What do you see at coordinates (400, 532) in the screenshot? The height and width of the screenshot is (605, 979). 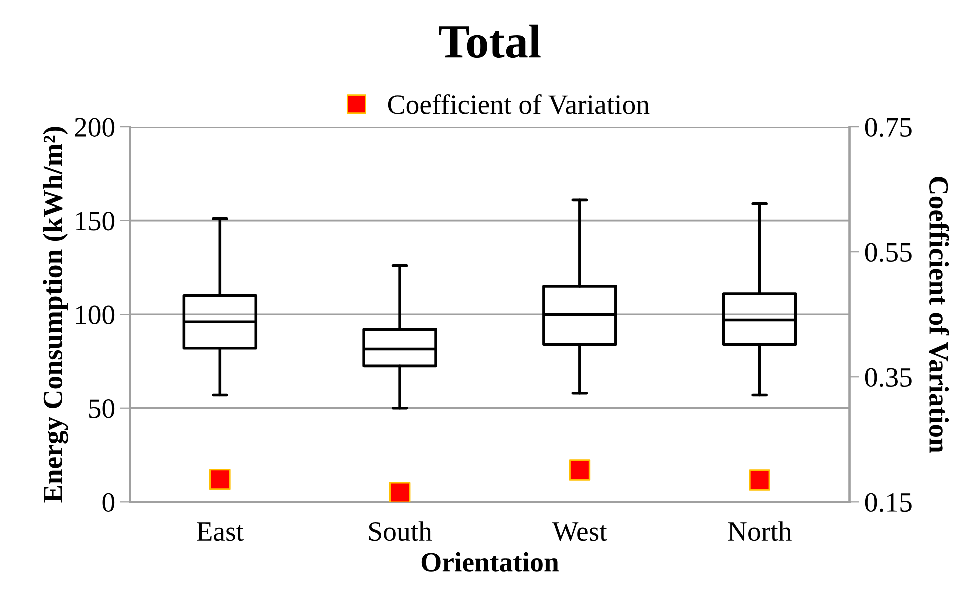 I see `x-tick-label: South` at bounding box center [400, 532].